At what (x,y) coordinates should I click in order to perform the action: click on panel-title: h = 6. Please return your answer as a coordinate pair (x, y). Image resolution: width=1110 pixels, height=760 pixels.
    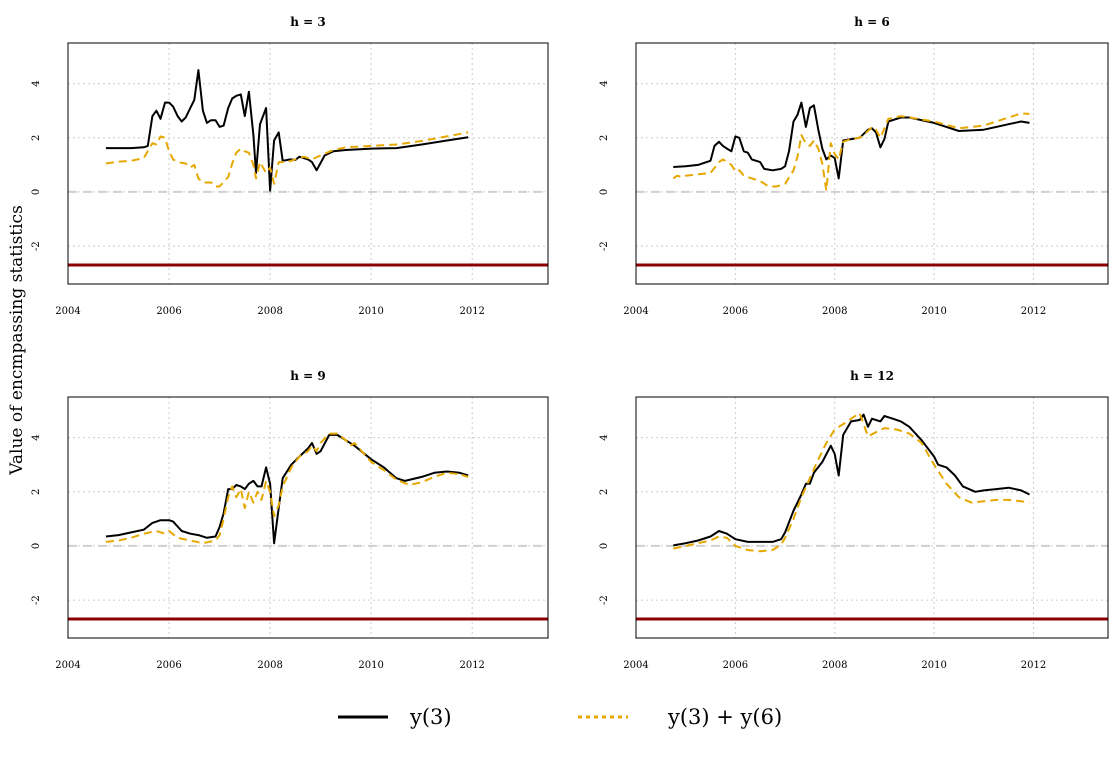
    Looking at the image, I should click on (871, 22).